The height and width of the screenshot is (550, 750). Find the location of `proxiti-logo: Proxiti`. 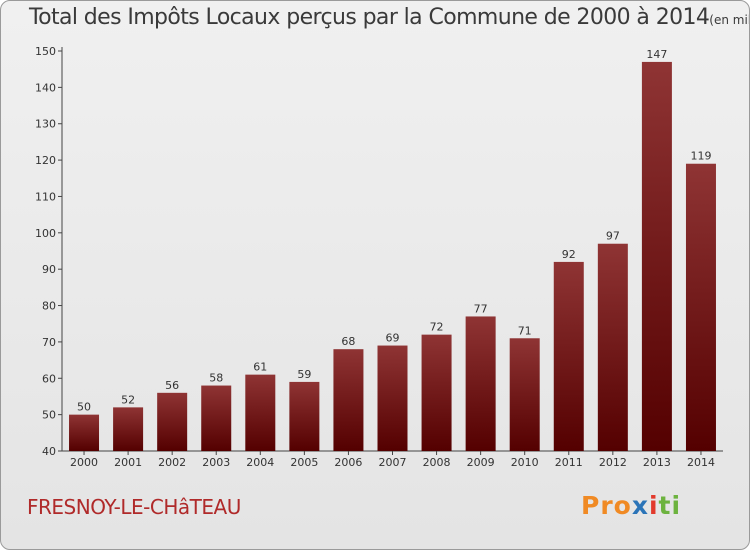

proxiti-logo: Proxiti is located at coordinates (631, 505).